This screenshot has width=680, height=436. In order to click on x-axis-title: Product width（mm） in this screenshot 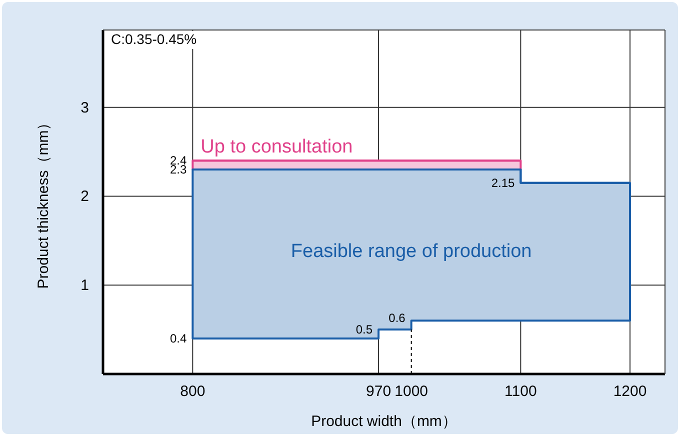, I will do `click(384, 421)`.